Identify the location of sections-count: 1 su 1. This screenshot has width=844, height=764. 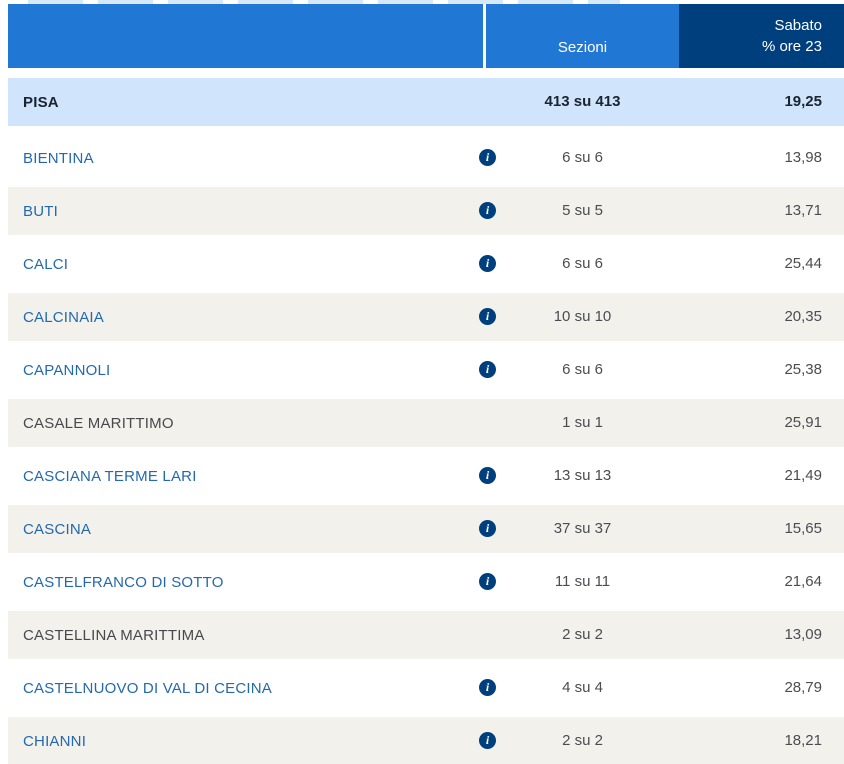
(582, 422).